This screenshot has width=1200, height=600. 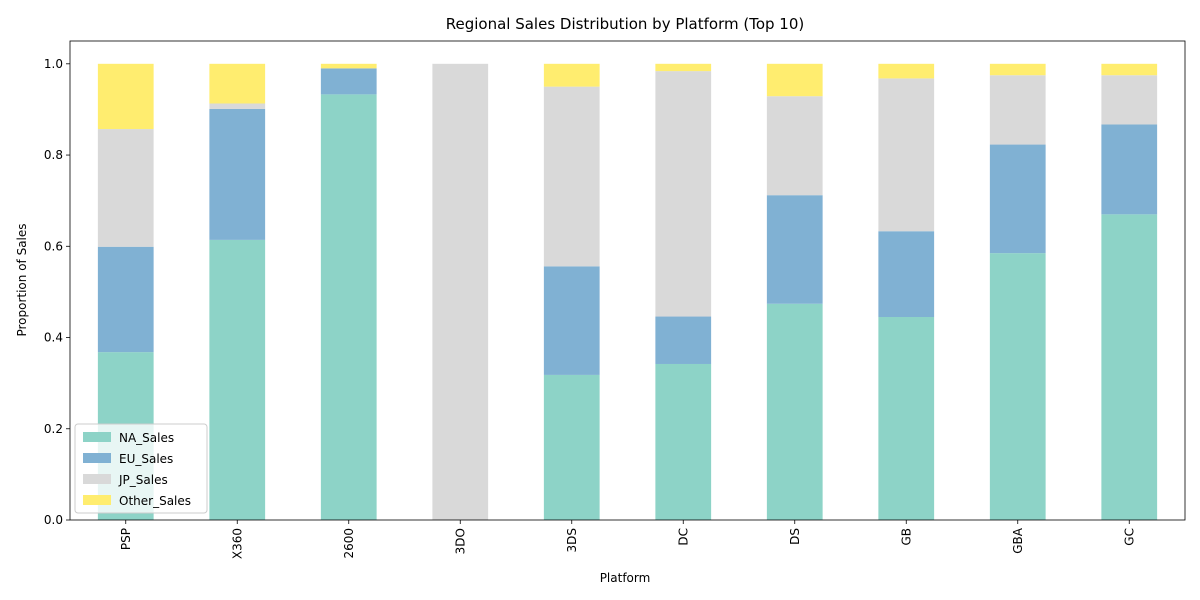 What do you see at coordinates (143, 480) in the screenshot?
I see `legend-label: JP_Sales` at bounding box center [143, 480].